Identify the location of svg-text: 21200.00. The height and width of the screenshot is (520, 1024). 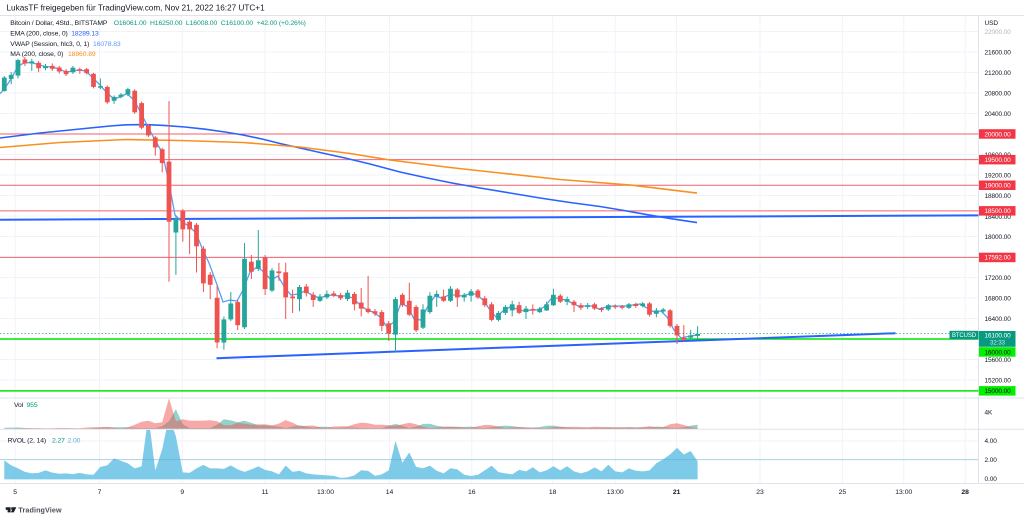
(998, 73).